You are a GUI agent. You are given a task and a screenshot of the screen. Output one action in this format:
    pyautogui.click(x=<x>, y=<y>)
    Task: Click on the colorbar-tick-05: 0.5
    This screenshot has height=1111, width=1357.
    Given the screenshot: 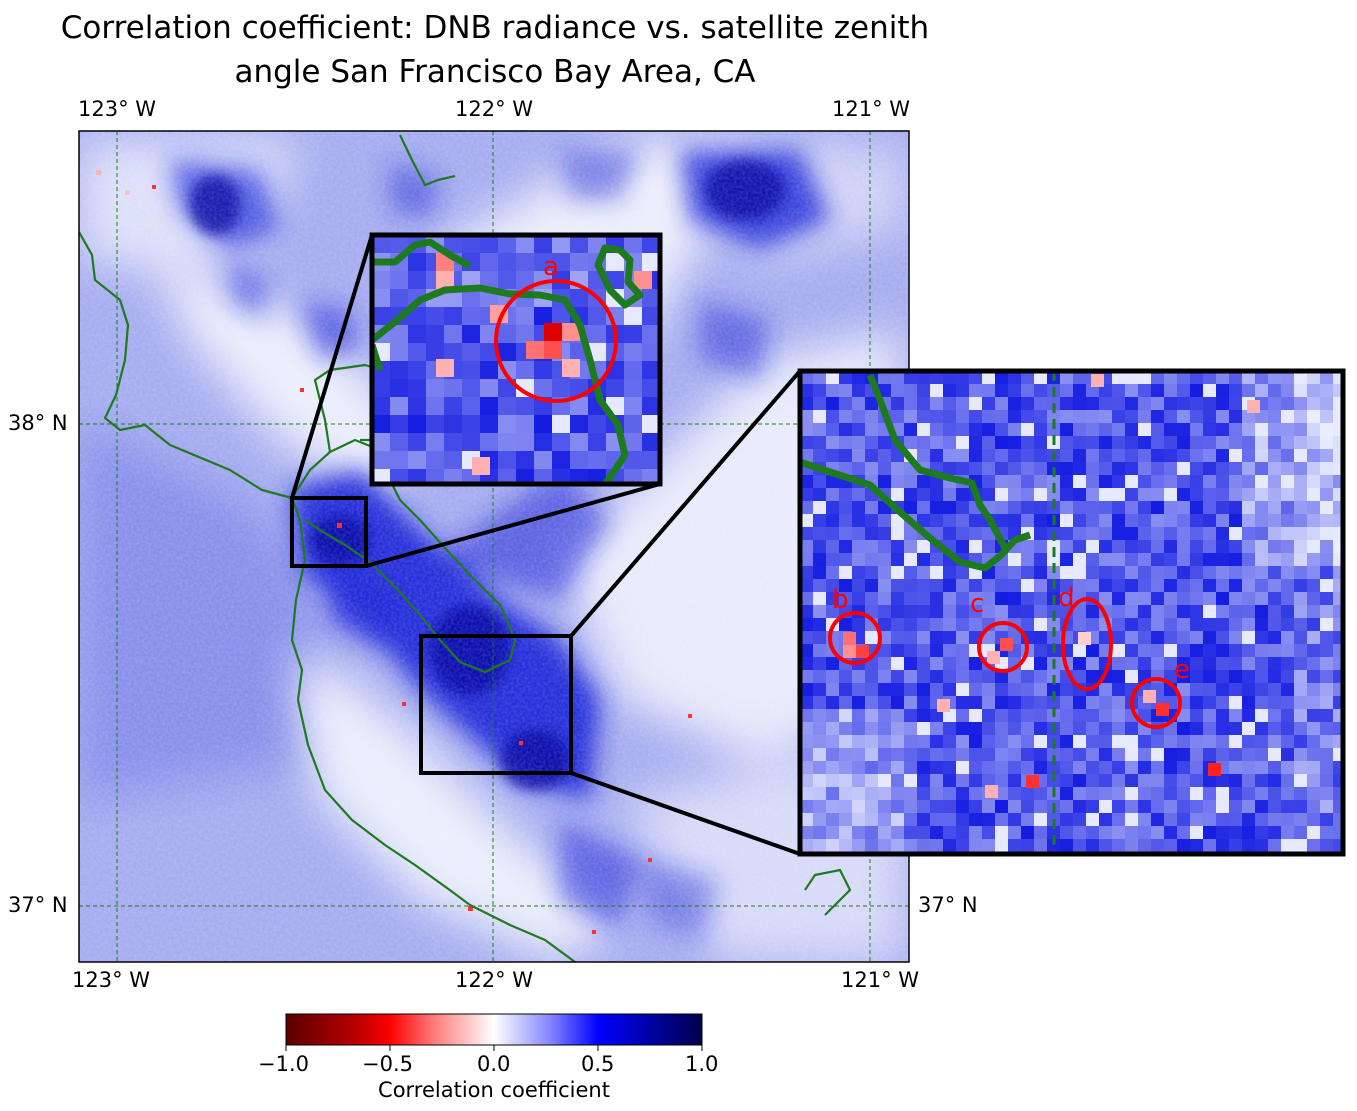 What is the action you would take?
    pyautogui.click(x=598, y=1064)
    